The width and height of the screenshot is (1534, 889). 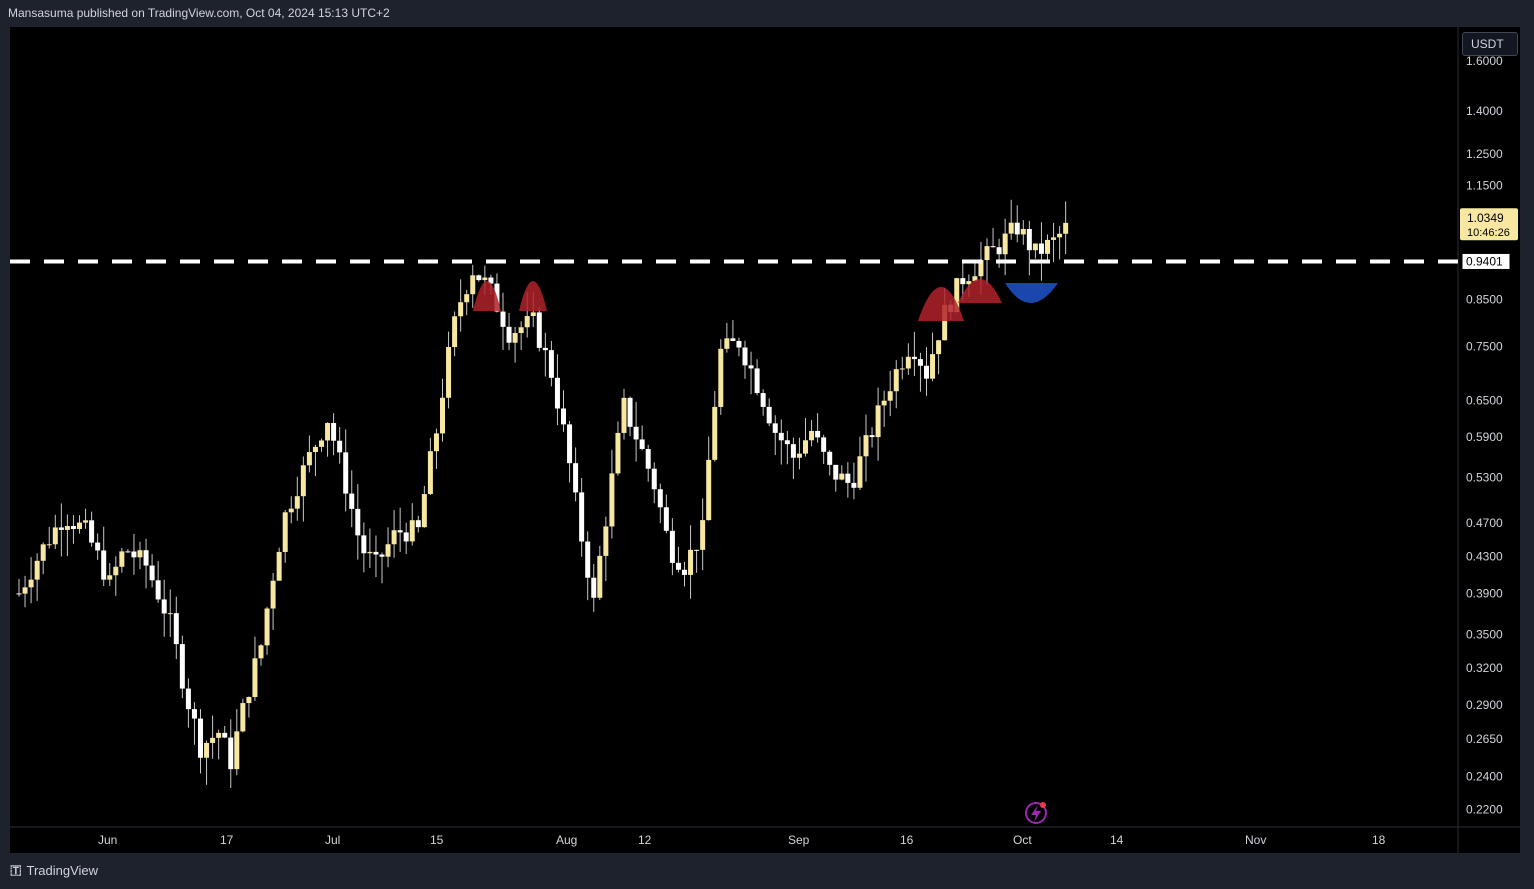 What do you see at coordinates (1484, 593) in the screenshot?
I see `price-tick-label: 0.3900` at bounding box center [1484, 593].